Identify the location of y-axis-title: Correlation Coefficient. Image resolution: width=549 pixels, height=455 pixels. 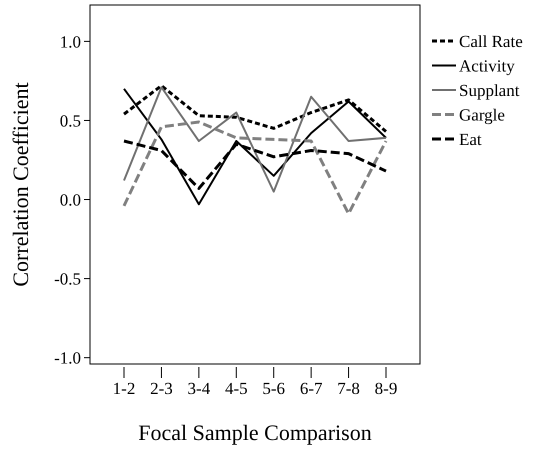
(20, 184).